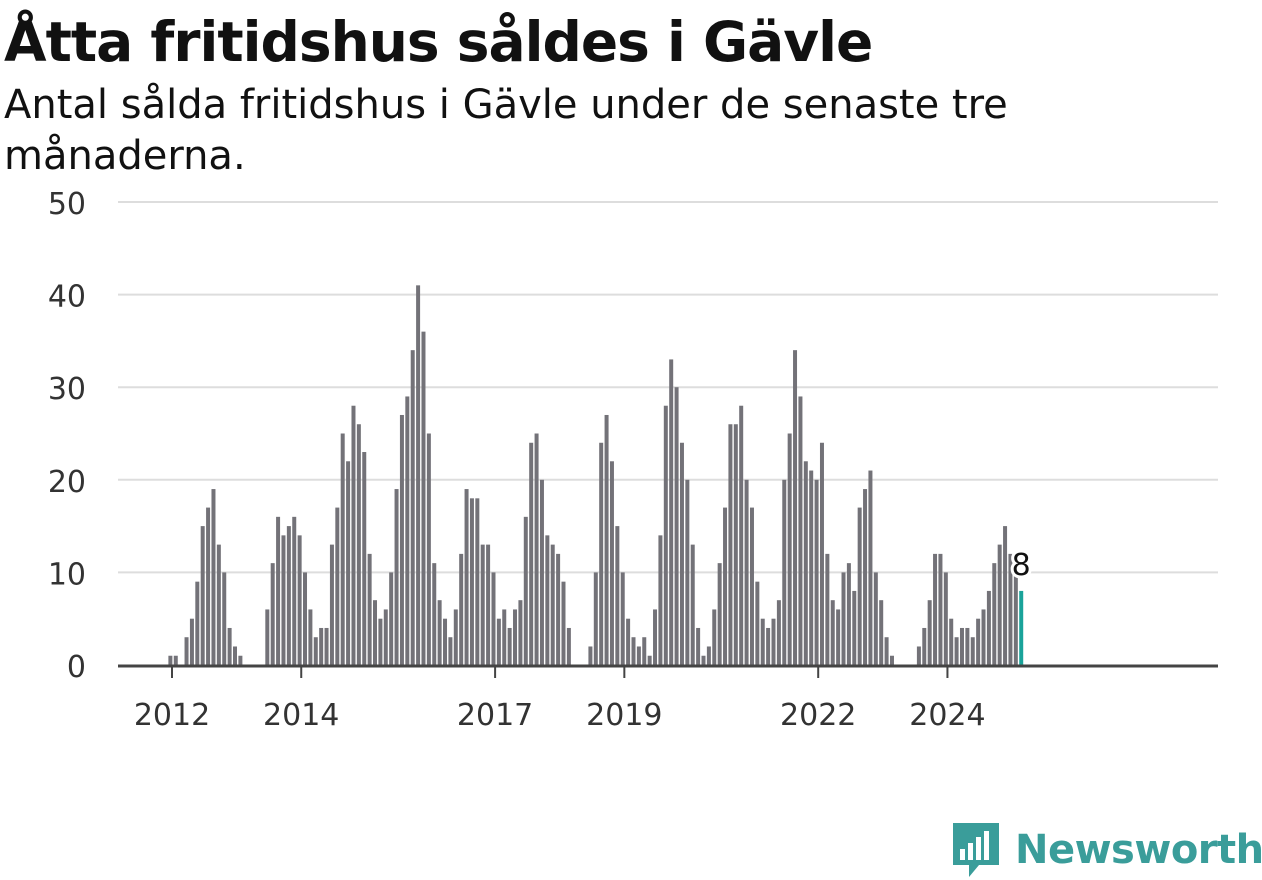 This screenshot has height=880, width=1262. What do you see at coordinates (438, 42) in the screenshot?
I see `chart-title: Åtta fritidshus såldes i Gävle` at bounding box center [438, 42].